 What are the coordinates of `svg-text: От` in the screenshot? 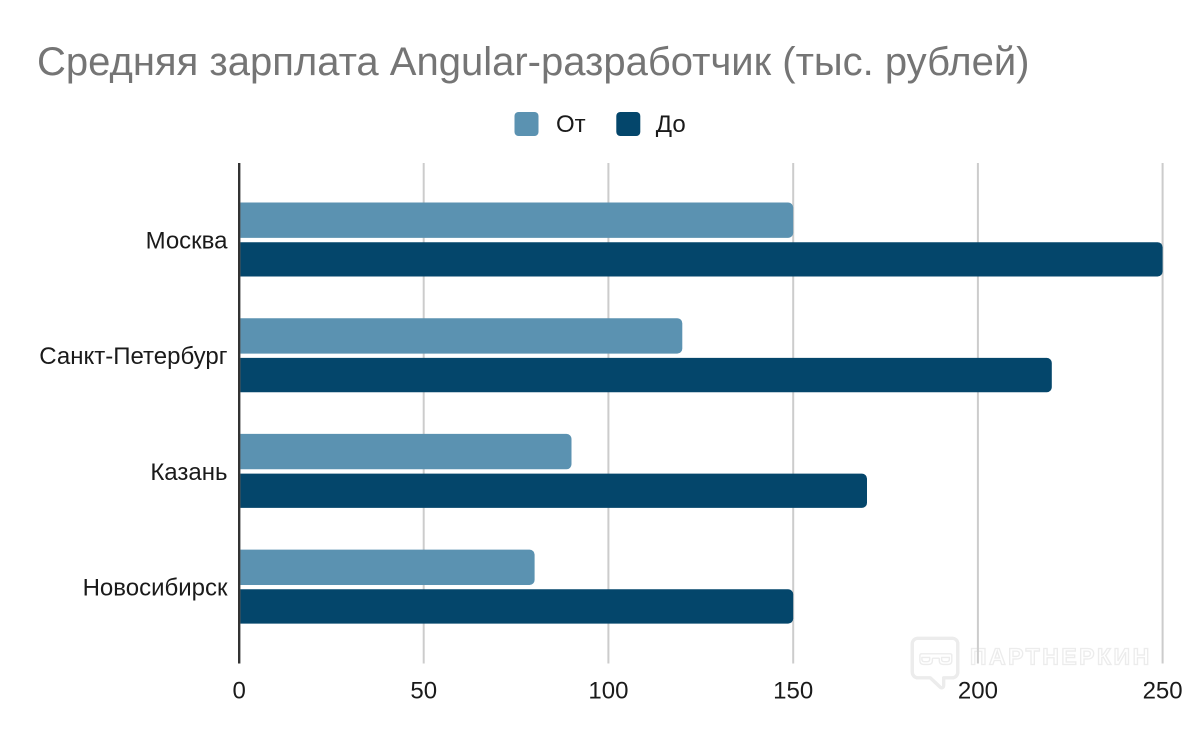 It's located at (571, 124).